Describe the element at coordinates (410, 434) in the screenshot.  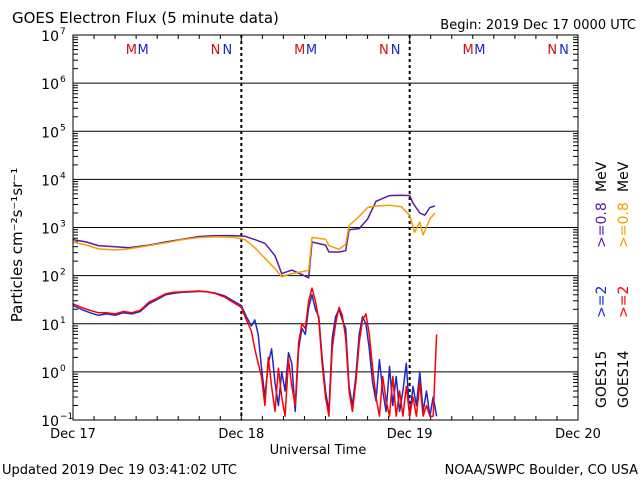
I see `x-tick-label: Dec 19` at that location.